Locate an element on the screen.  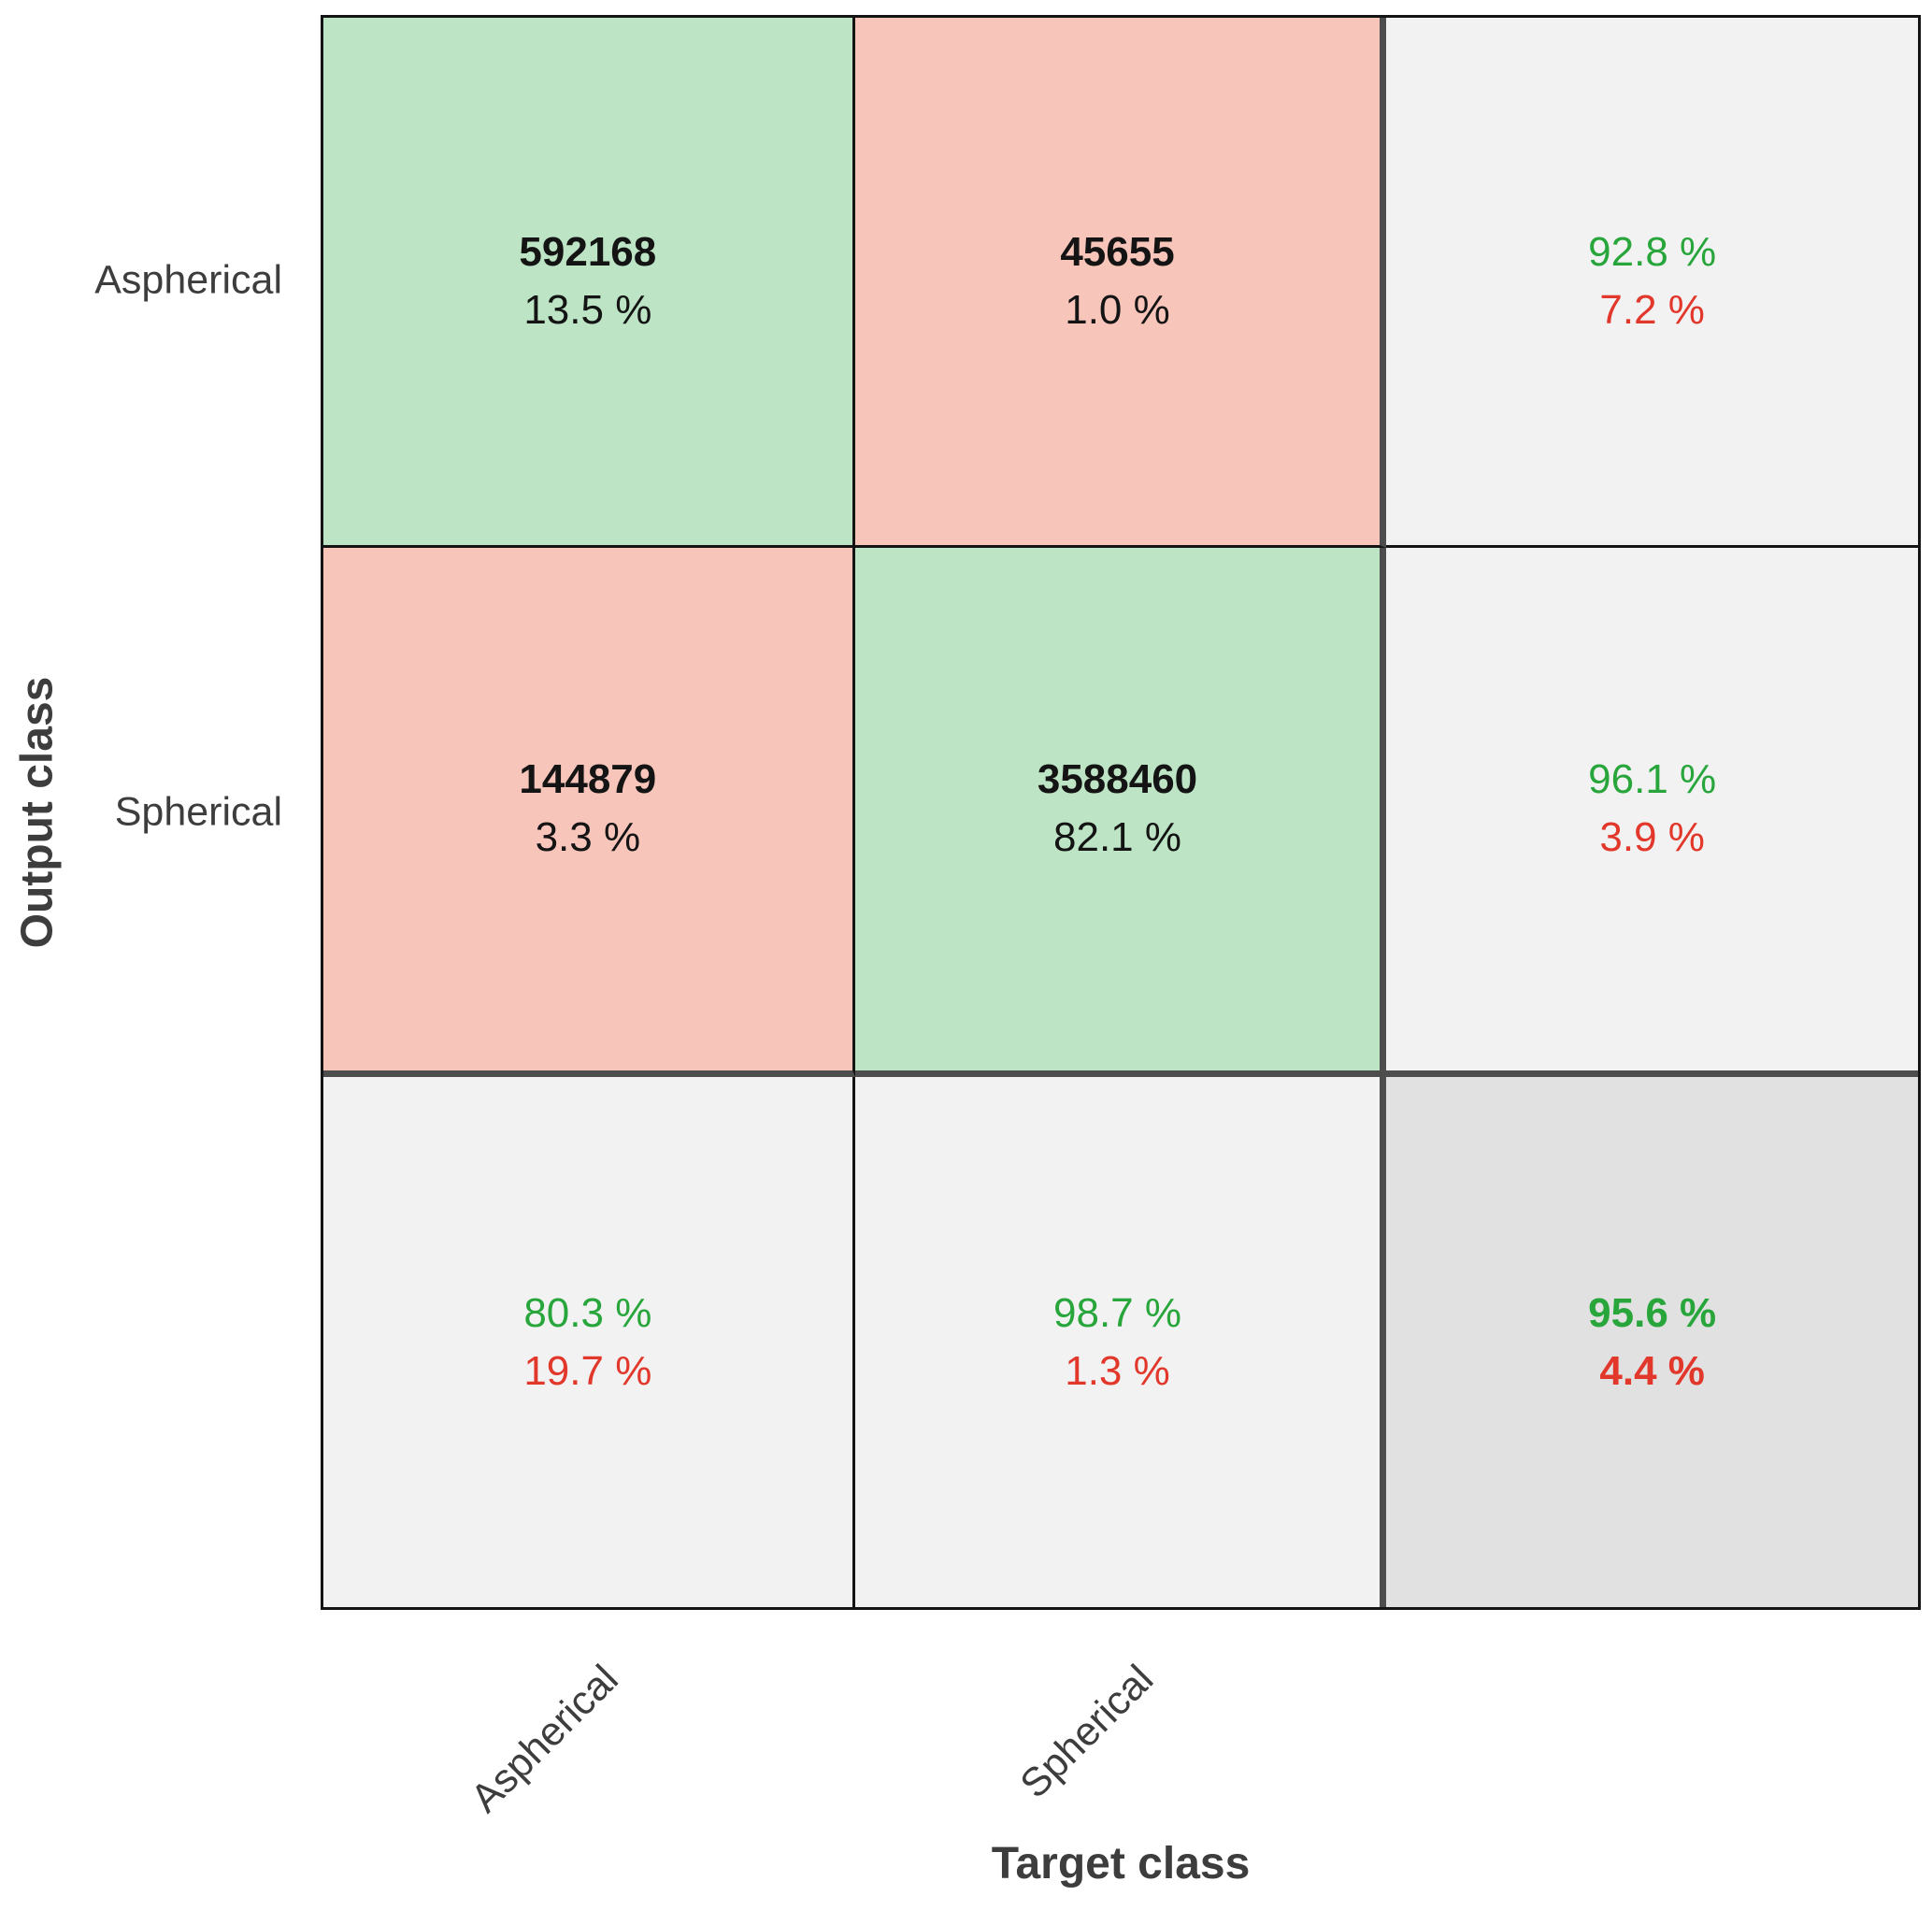
cell-count: 3588460 is located at coordinates (1117, 779).